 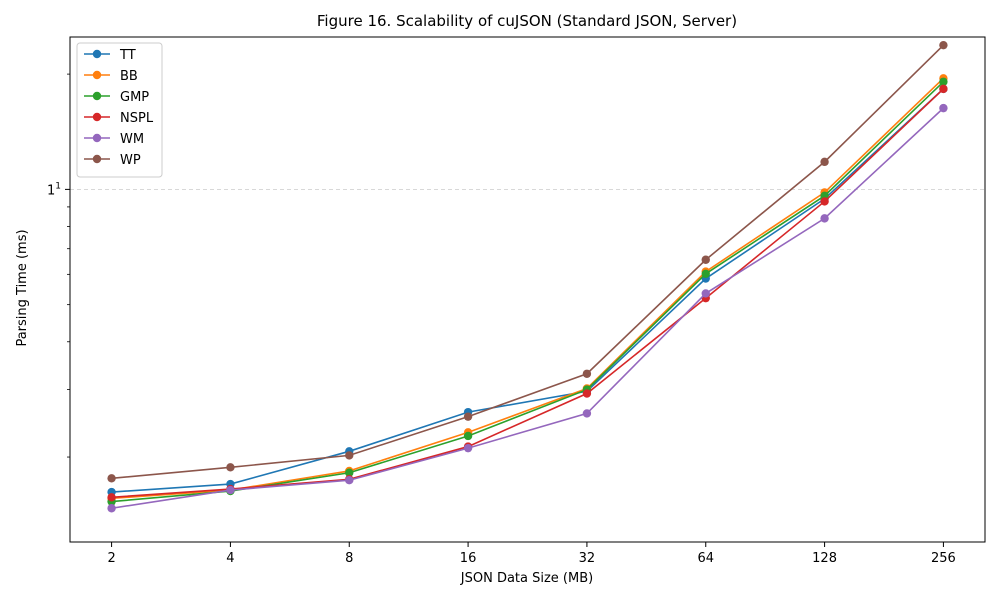 What do you see at coordinates (58, 186) in the screenshot?
I see `y-tick-exponent: 1` at bounding box center [58, 186].